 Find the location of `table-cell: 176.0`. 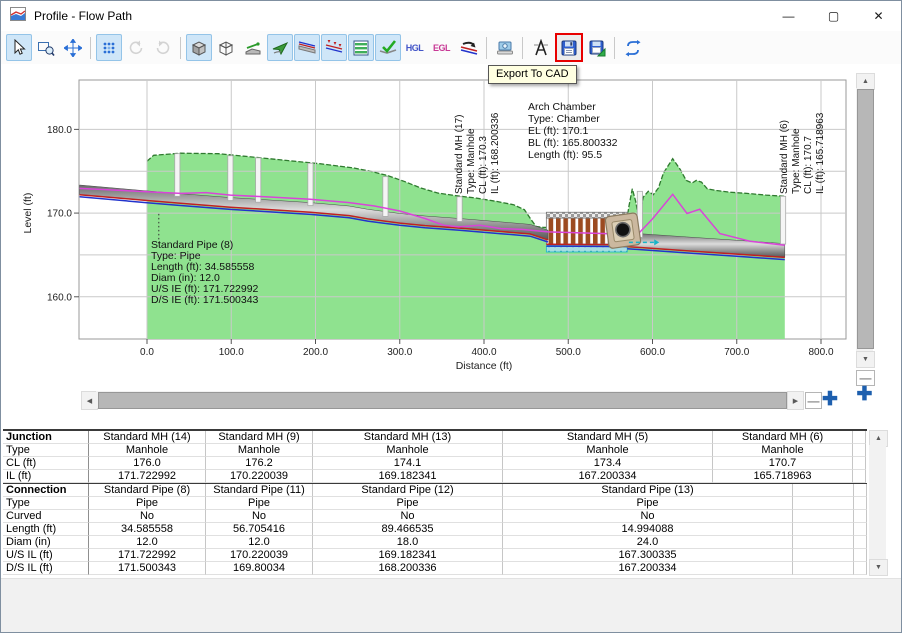

table-cell: 176.0 is located at coordinates (147, 463).